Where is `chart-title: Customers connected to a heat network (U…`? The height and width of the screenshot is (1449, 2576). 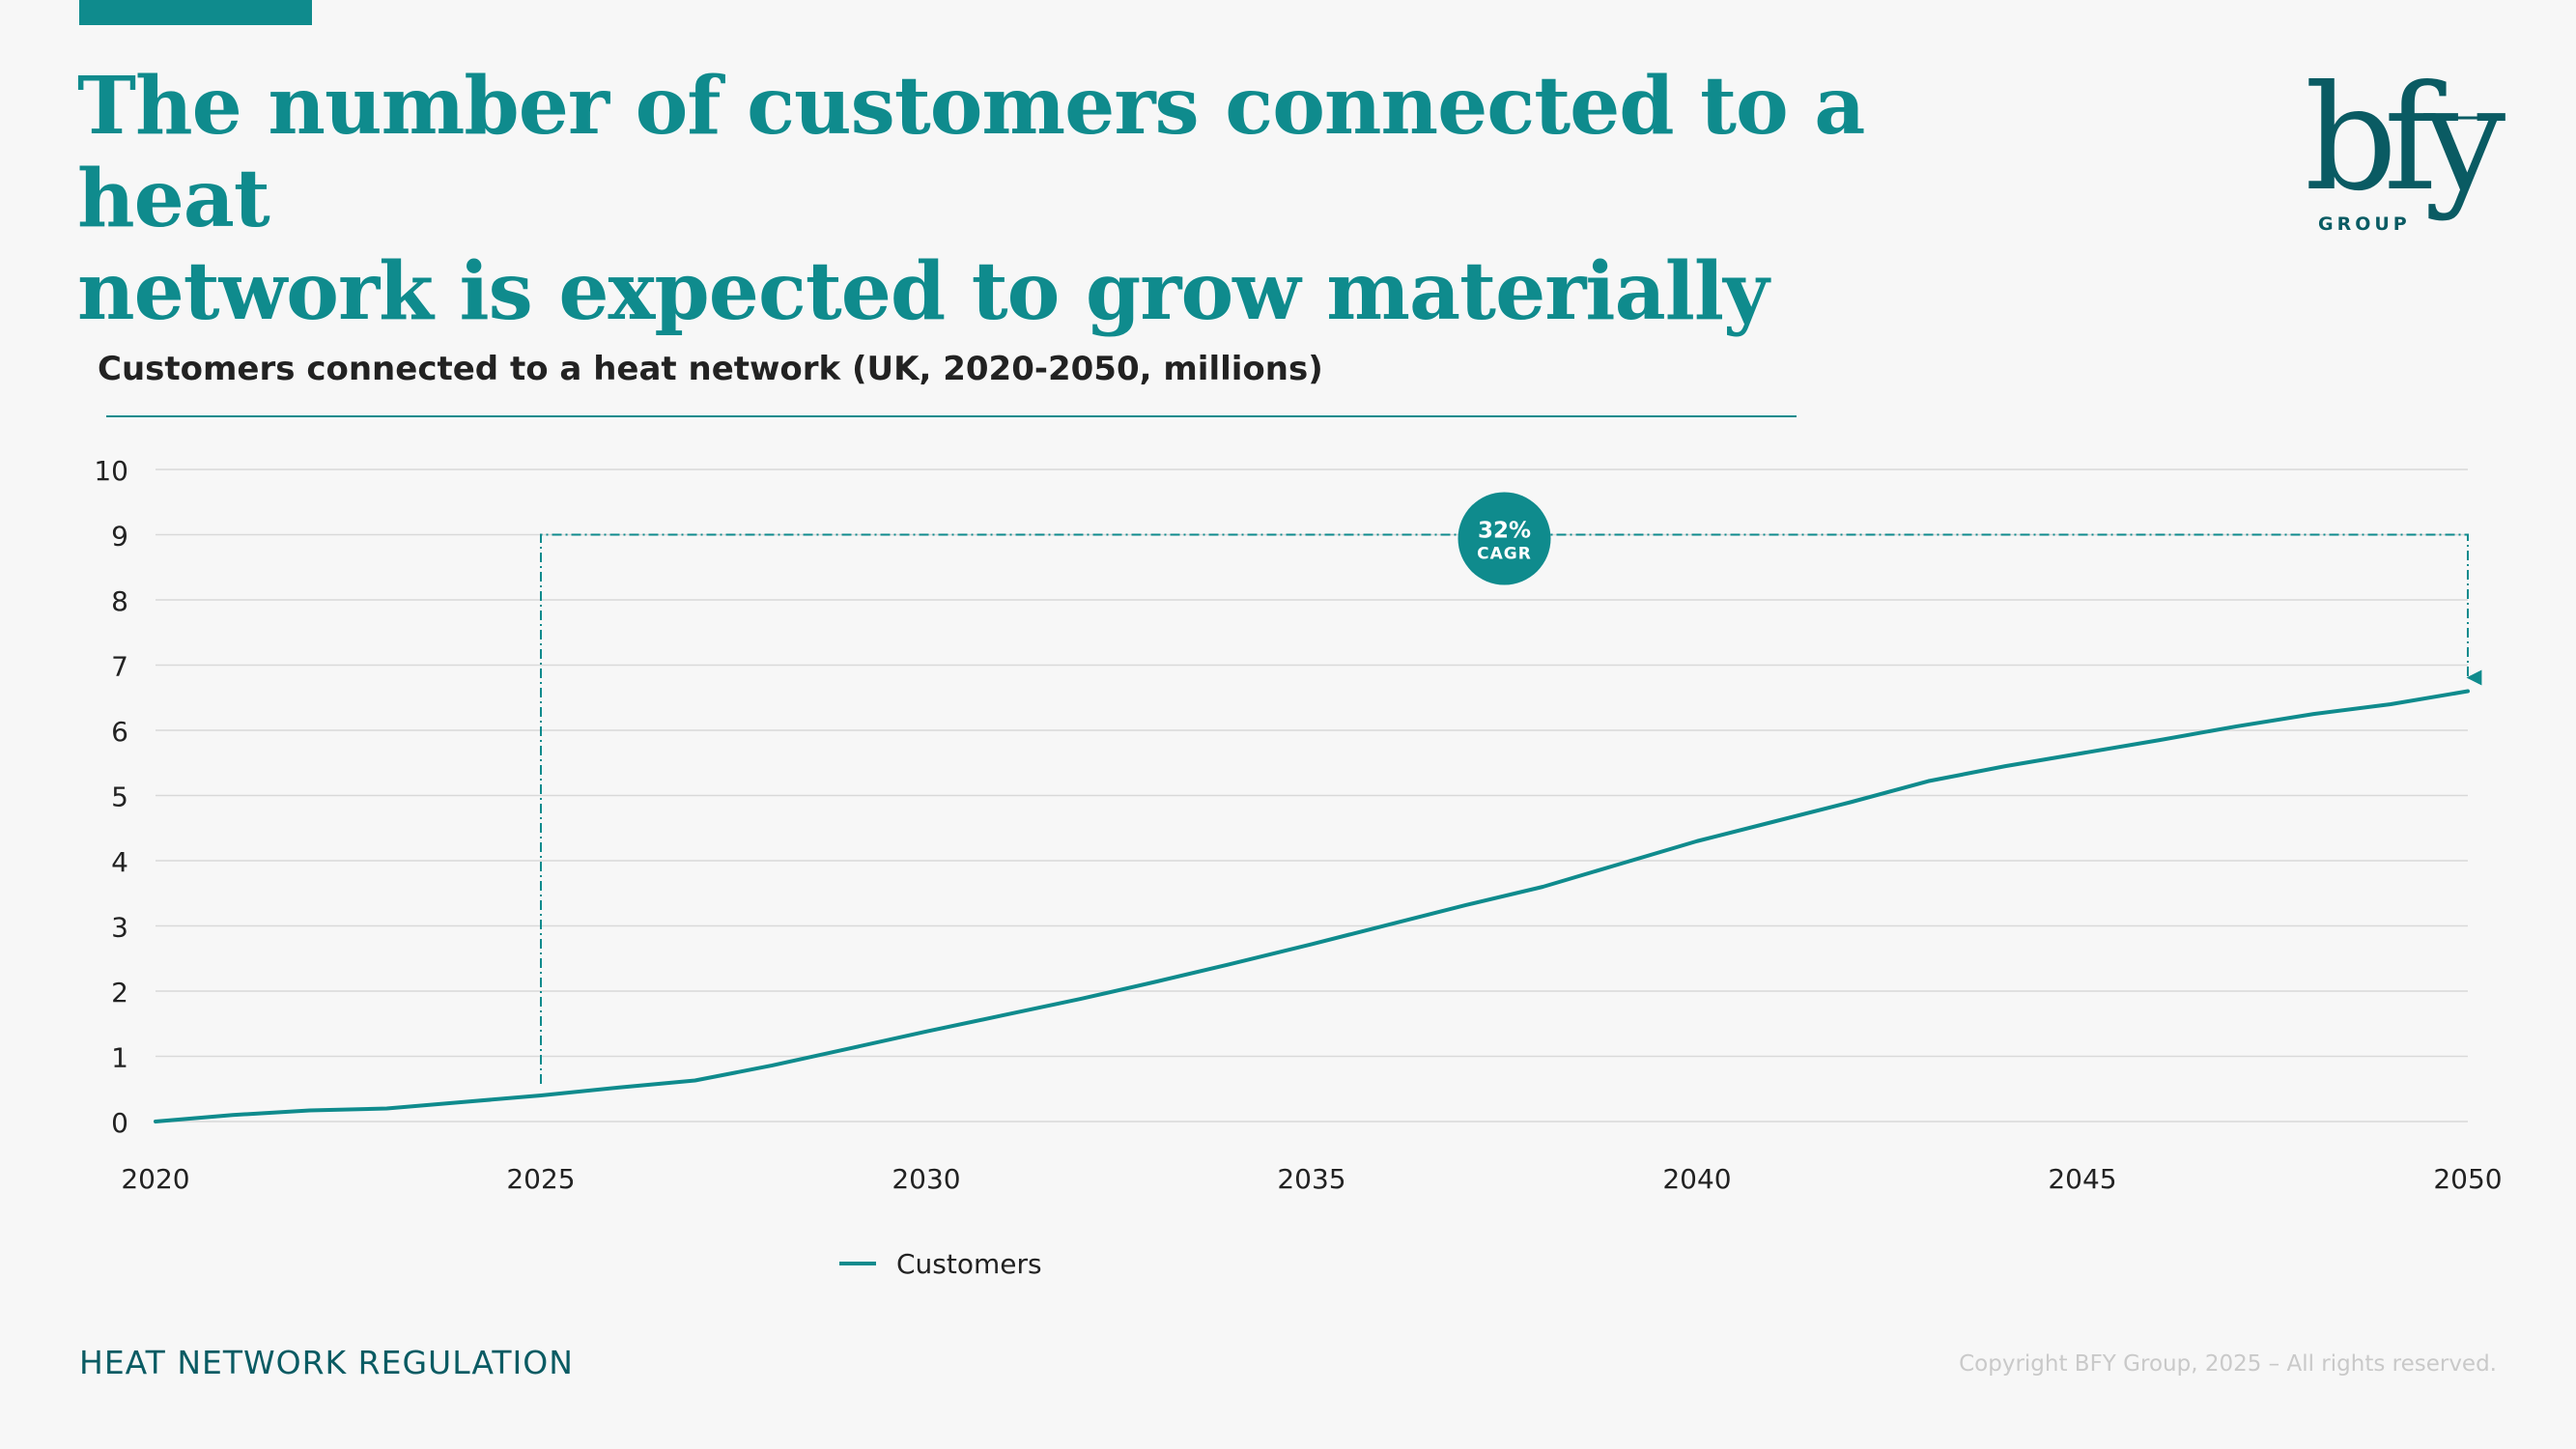 chart-title: Customers connected to a heat network (U… is located at coordinates (710, 369).